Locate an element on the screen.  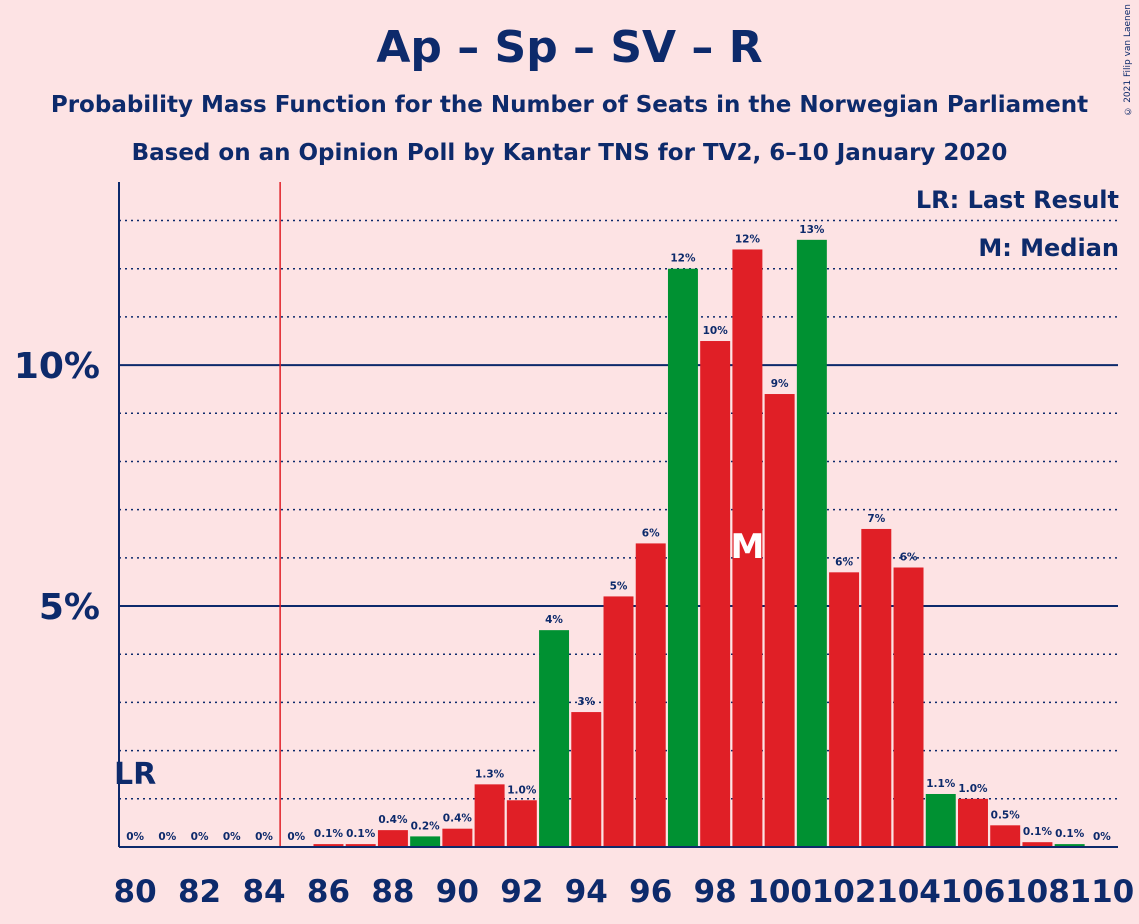
bar-value-label: 0.5% is located at coordinates (1006, 815).